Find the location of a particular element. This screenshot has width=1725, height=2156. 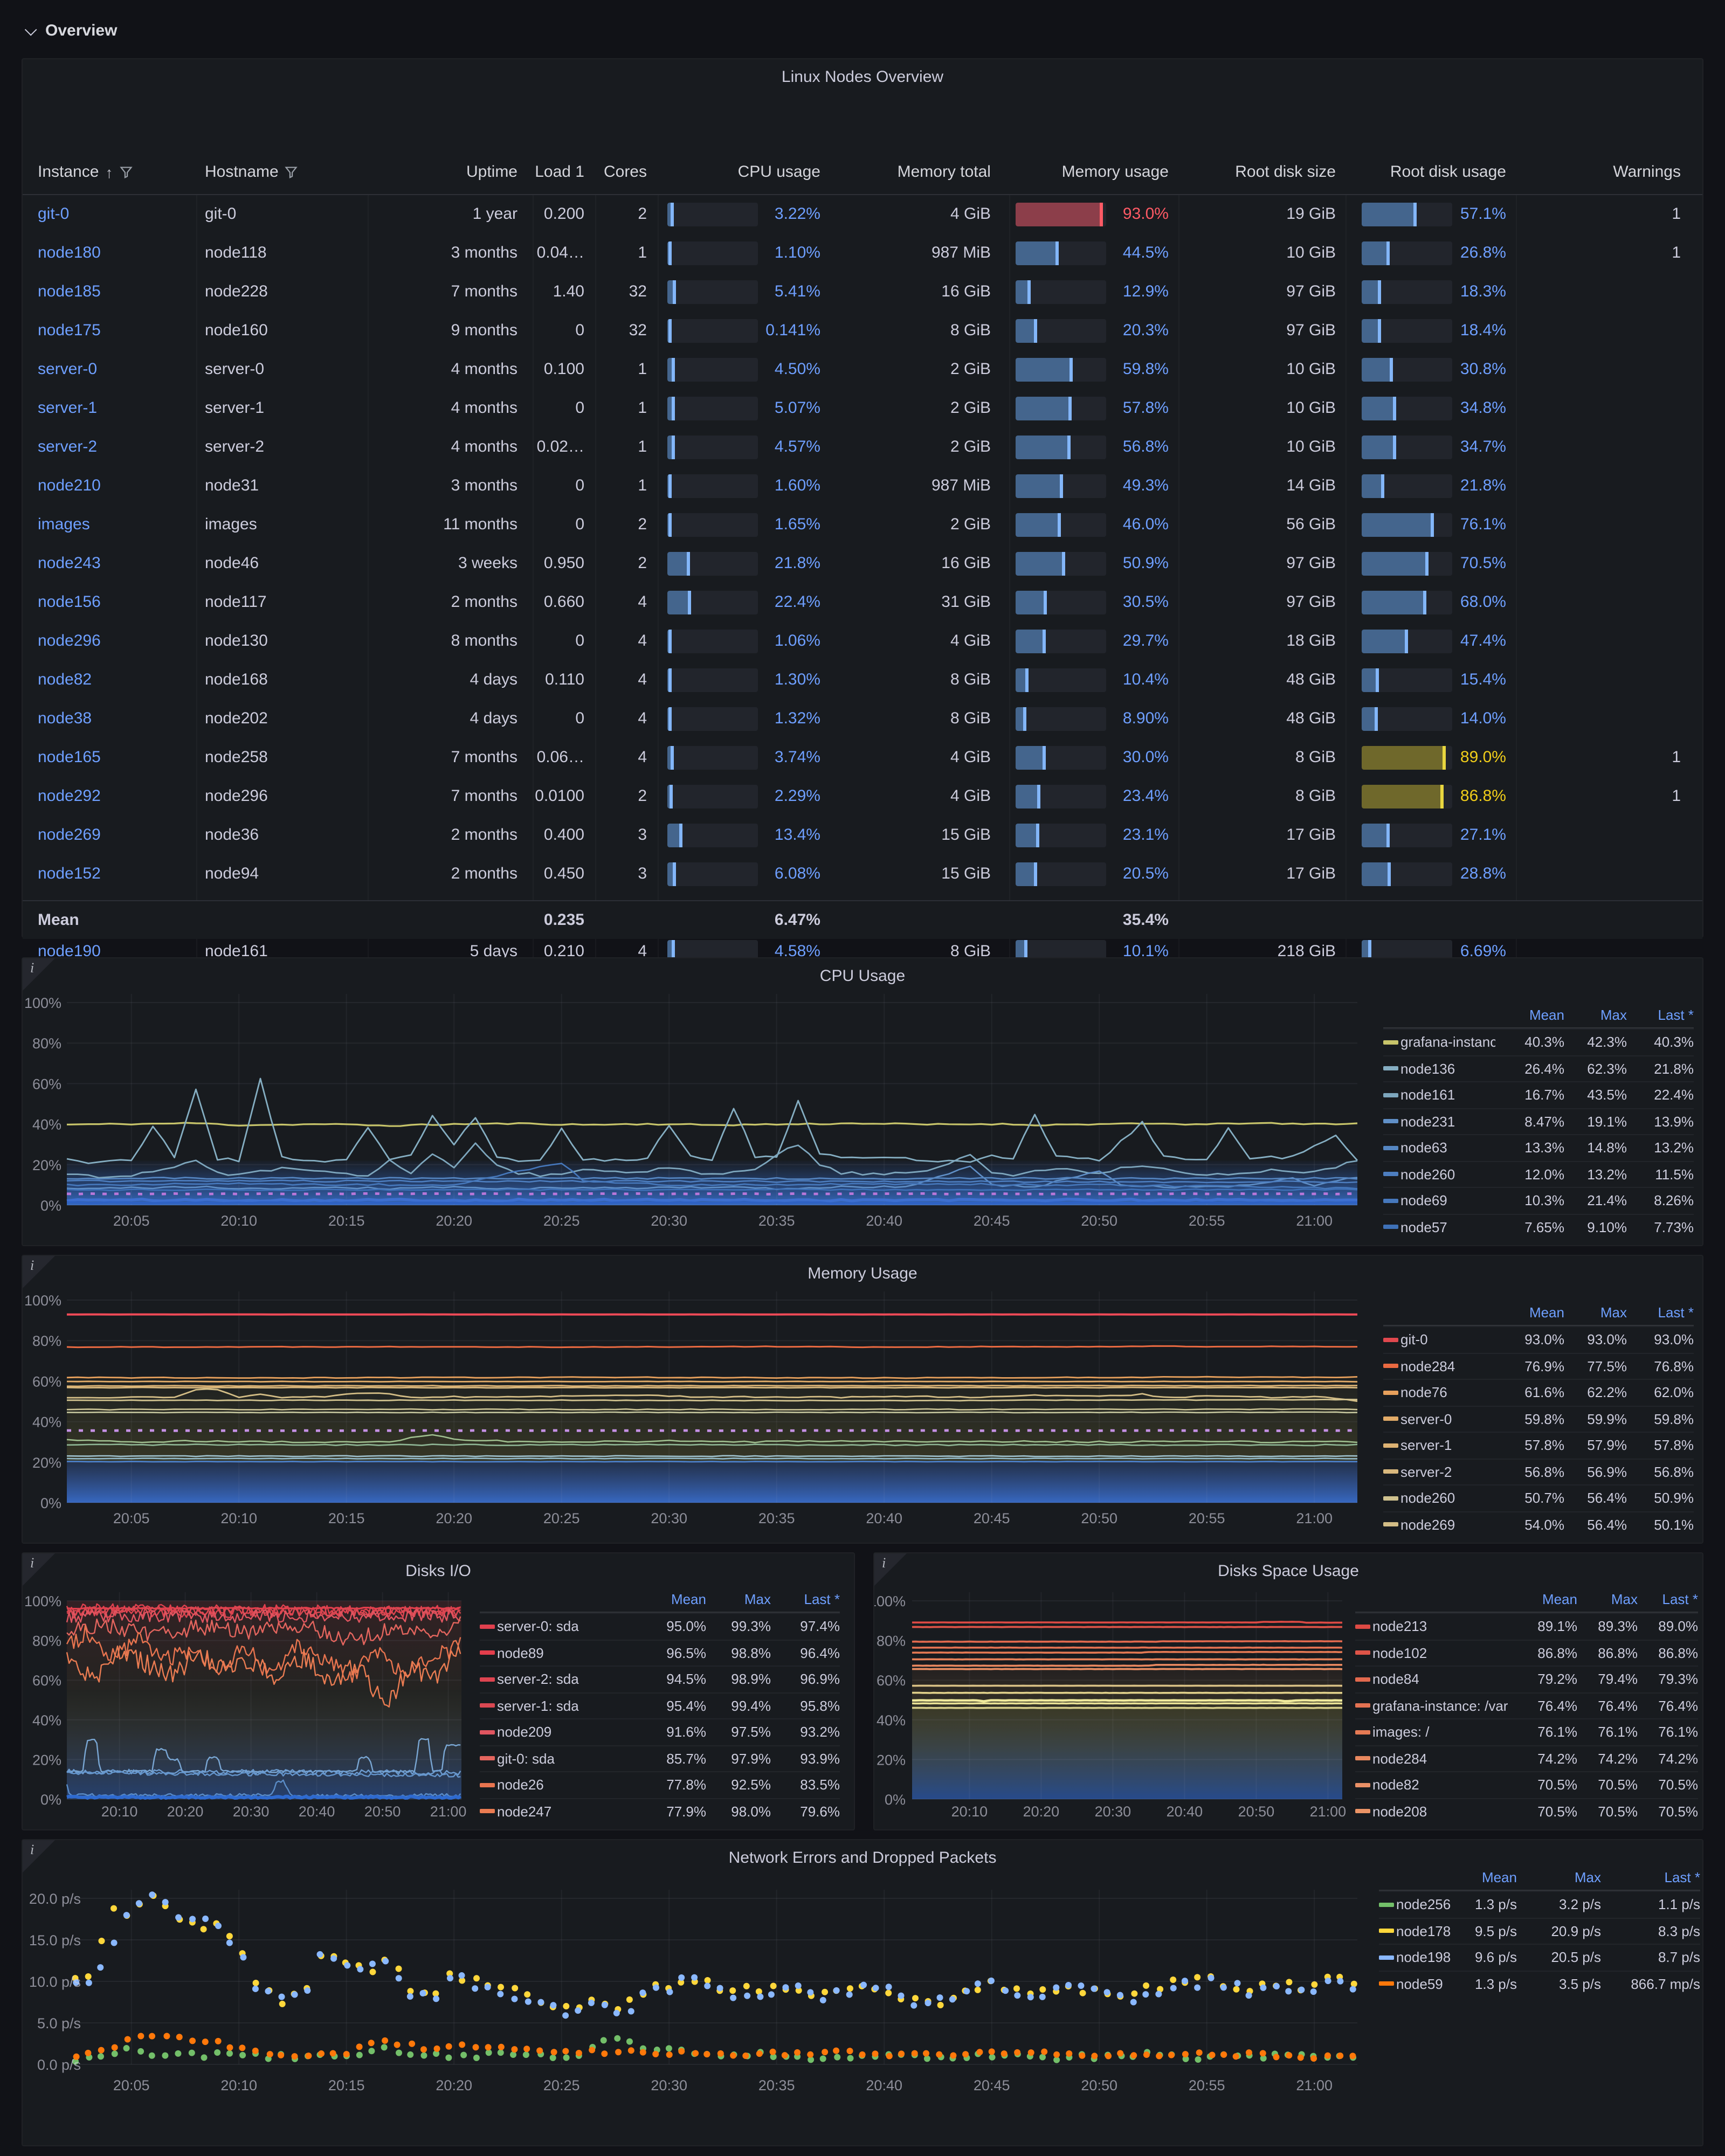

legend-item: server-0: sda 95.0% 99.3% 97.4% is located at coordinates (660, 1626).